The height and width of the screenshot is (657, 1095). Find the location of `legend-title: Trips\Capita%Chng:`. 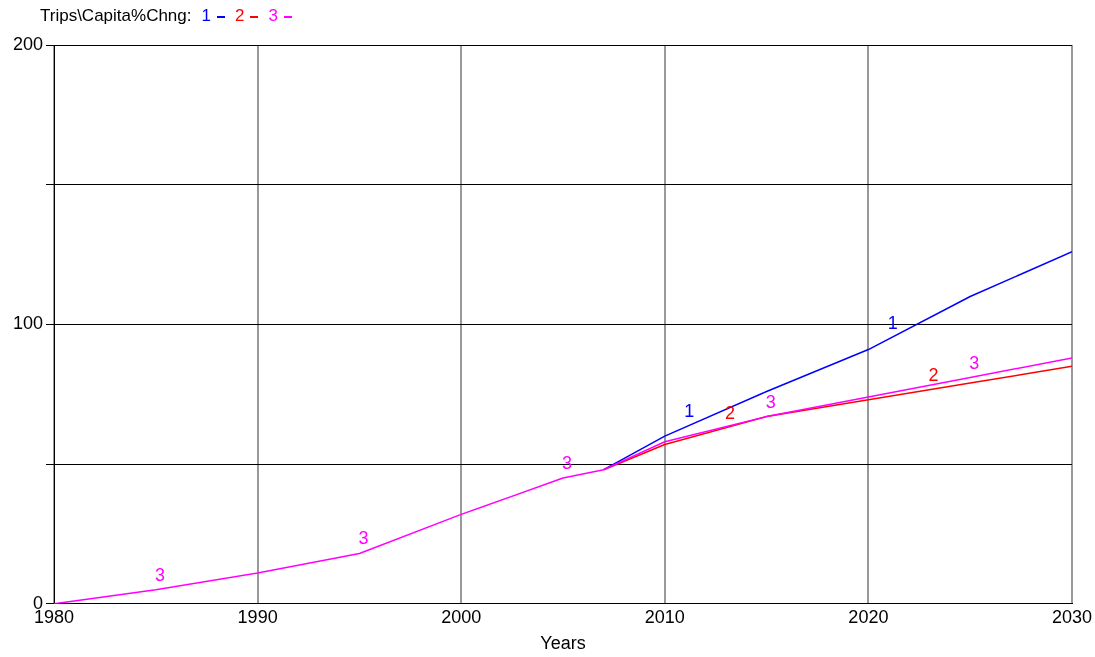

legend-title: Trips\Capita%Chng: is located at coordinates (116, 15).